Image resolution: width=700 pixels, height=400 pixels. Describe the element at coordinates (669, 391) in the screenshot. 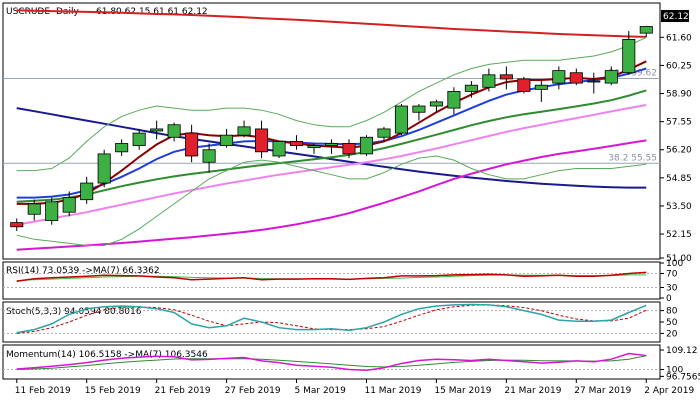

I see `time-label-9: 2 Apr 2019` at that location.